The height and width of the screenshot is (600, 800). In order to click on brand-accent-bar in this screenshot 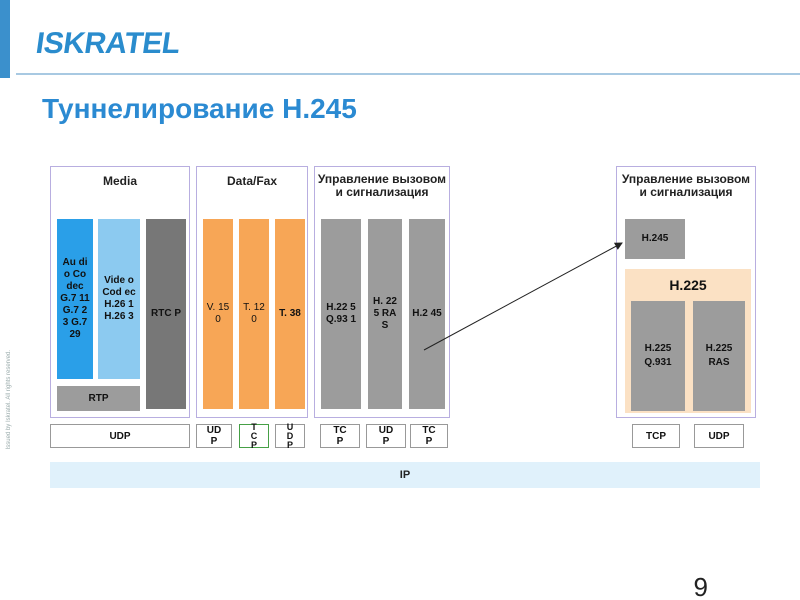, I will do `click(5, 39)`.